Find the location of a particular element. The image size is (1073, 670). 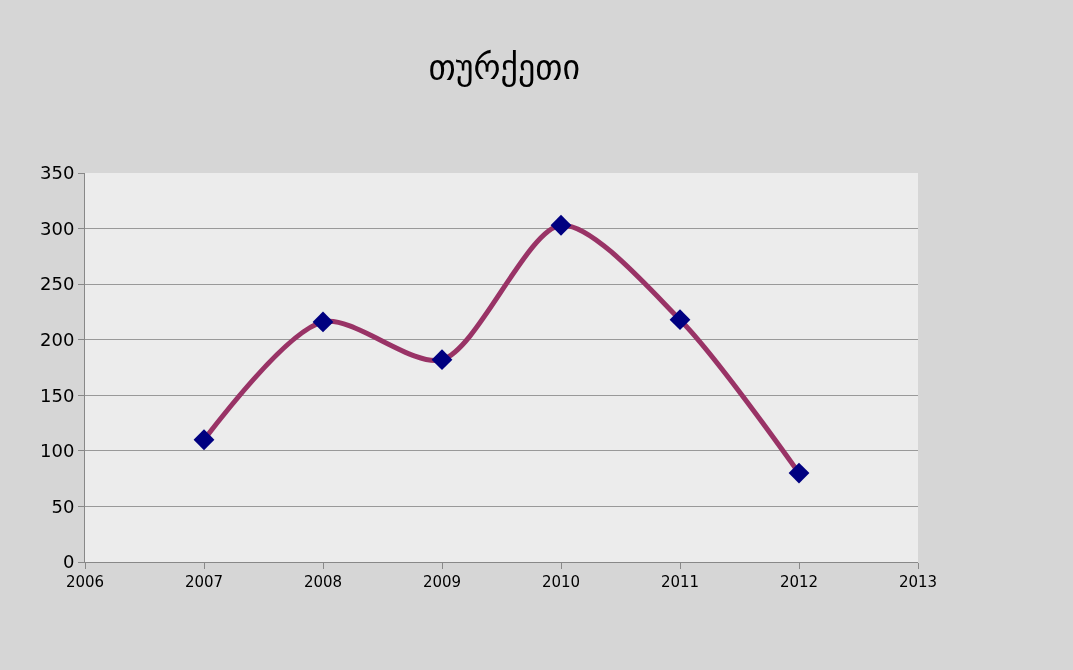

x-tick-label: 2009 is located at coordinates (442, 582).